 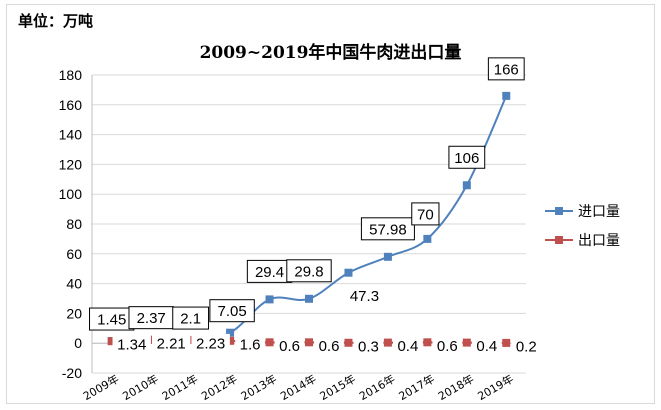 I want to click on chart-title: 2009~2019年中国牛肉进出口量, so click(x=330, y=53).